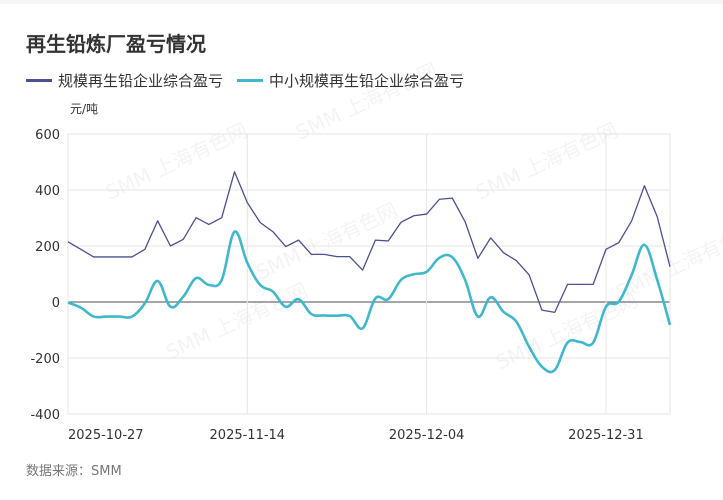  What do you see at coordinates (74, 471) in the screenshot?
I see `data-source: 数据来源：SMM` at bounding box center [74, 471].